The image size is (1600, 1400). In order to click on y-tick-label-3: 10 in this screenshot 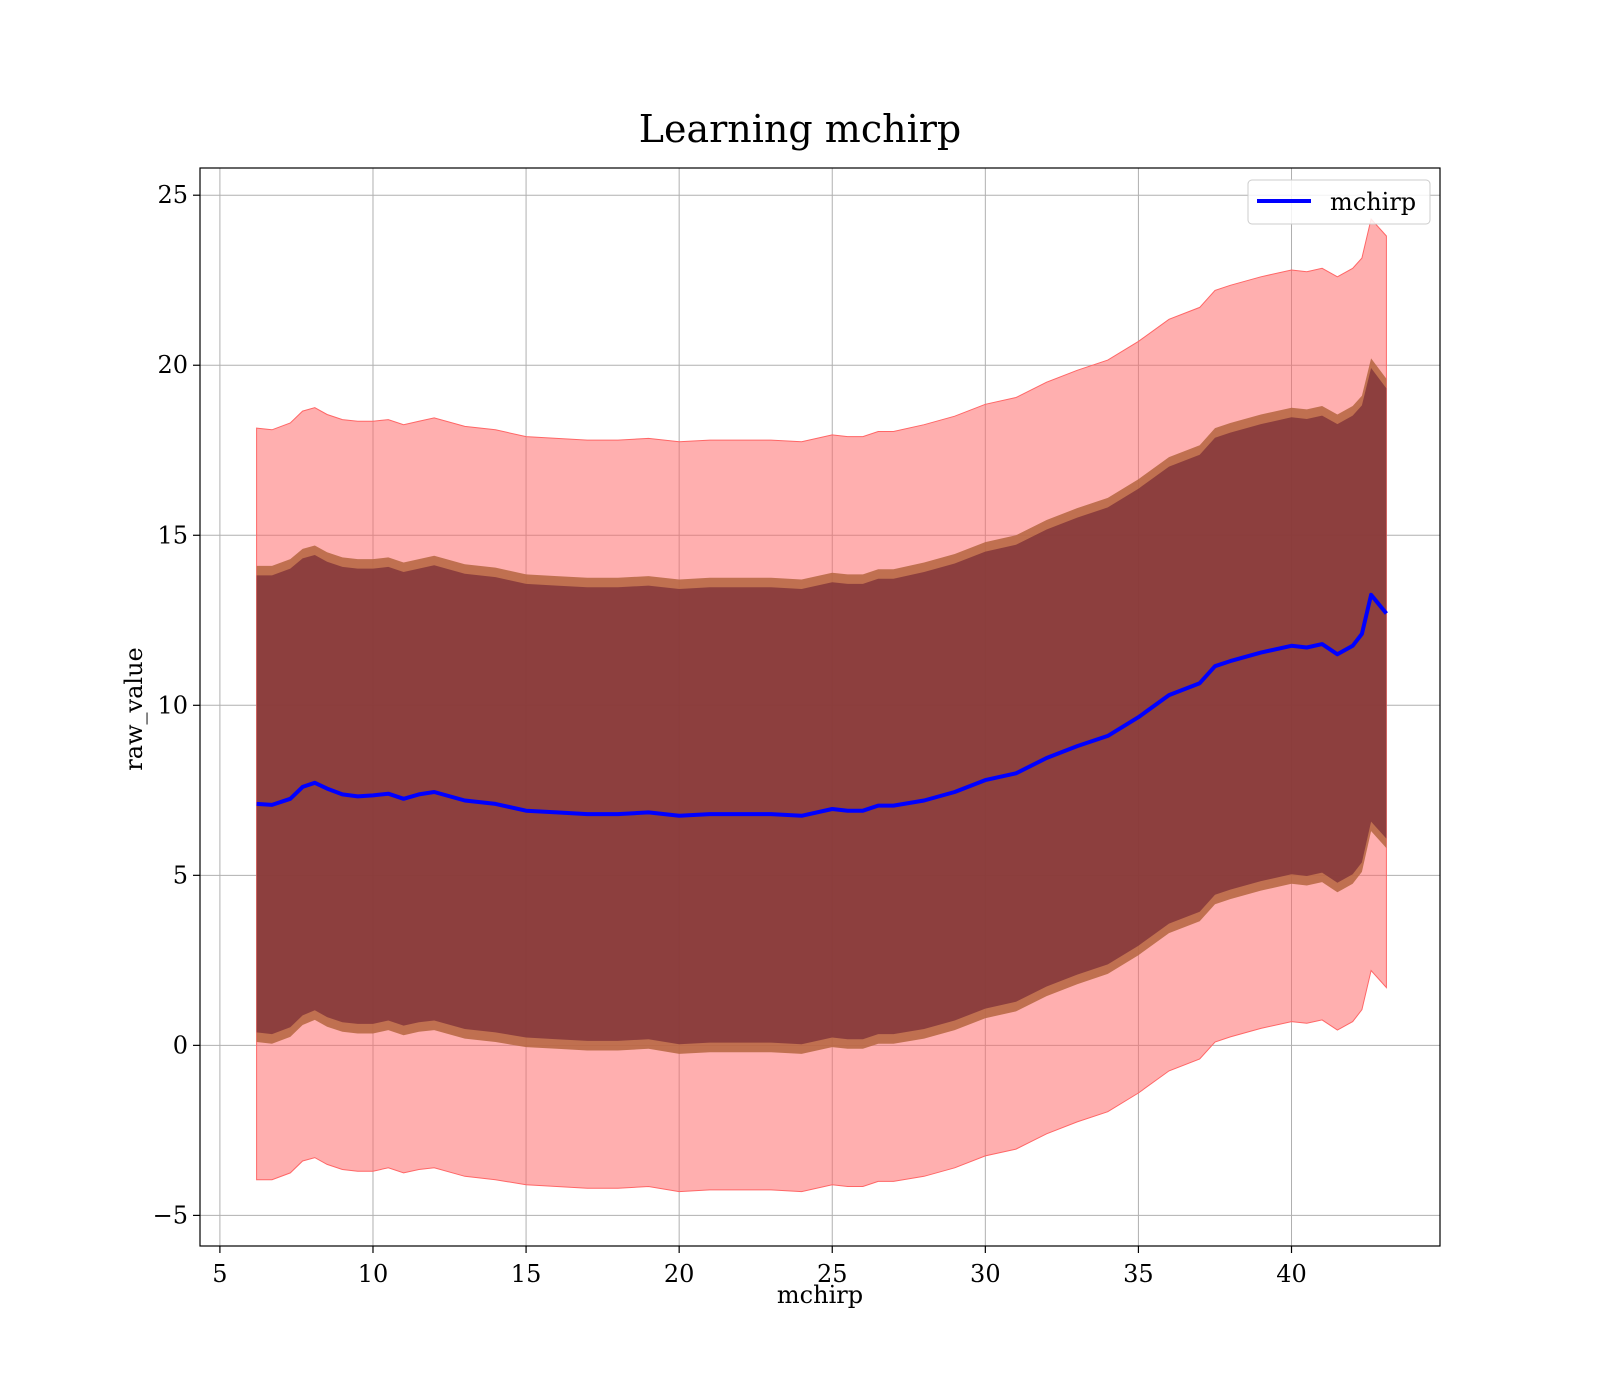, I will do `click(172, 705)`.